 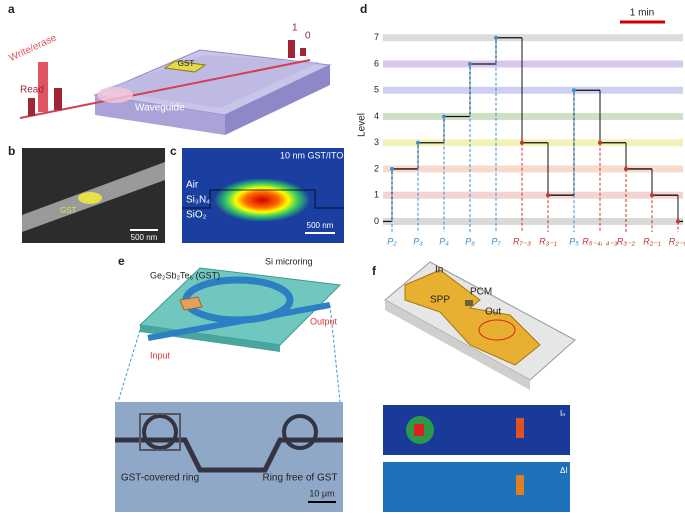 I want to click on pcm-cell, so click(x=469, y=303).